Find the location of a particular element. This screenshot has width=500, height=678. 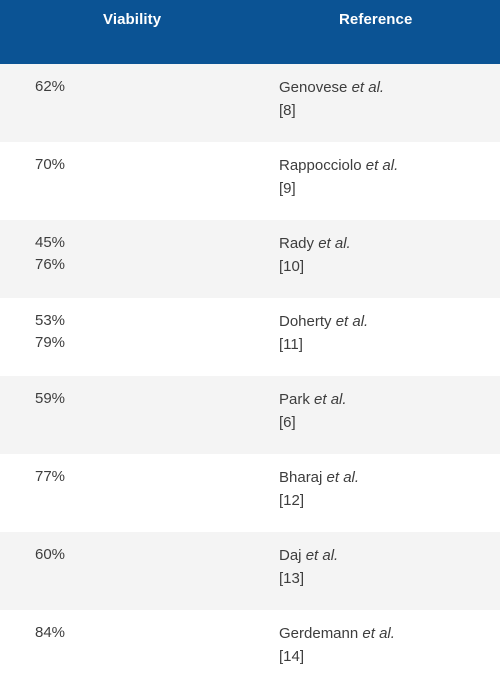

reference-author: Genovese is located at coordinates (313, 87).